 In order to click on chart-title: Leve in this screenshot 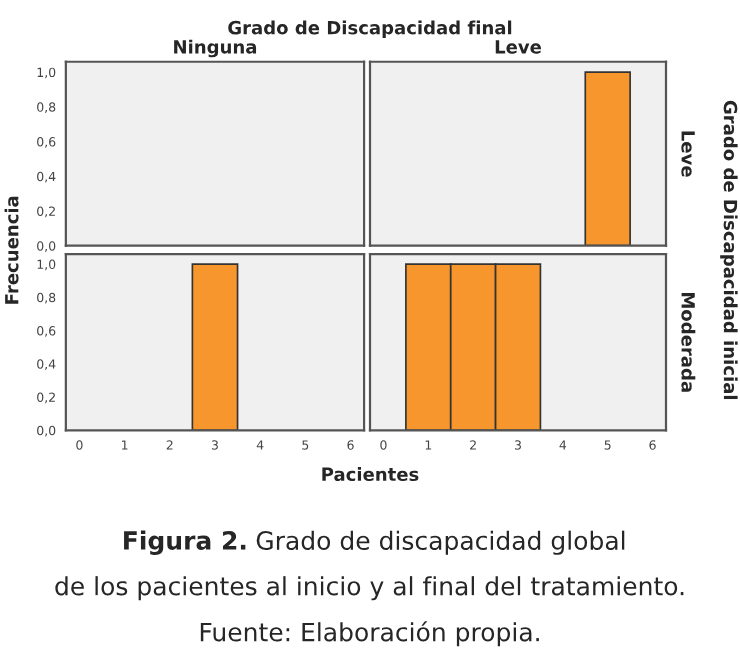, I will do `click(518, 47)`.